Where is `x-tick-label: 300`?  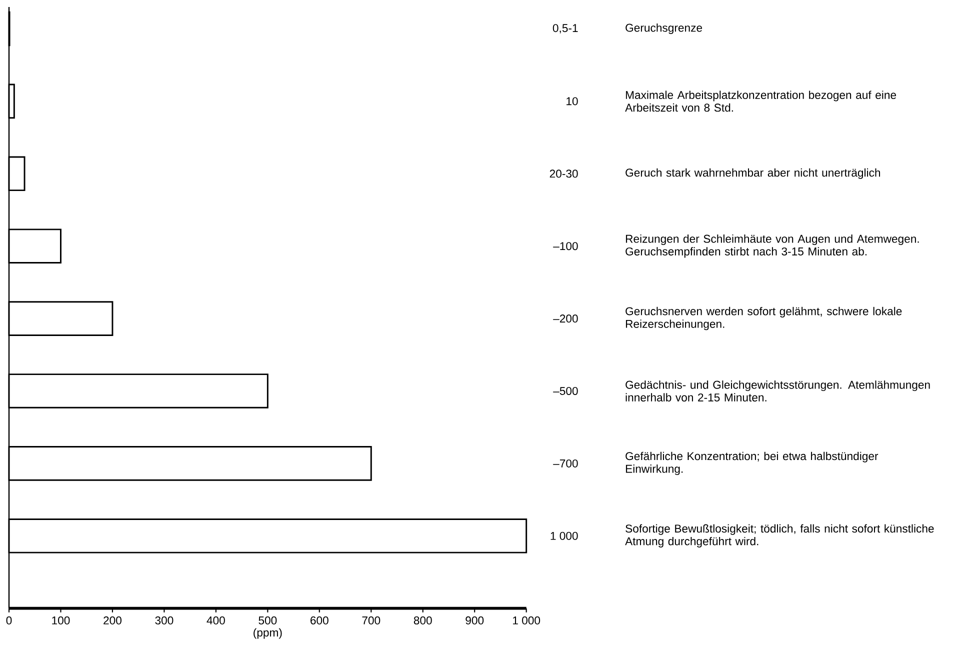
x-tick-label: 300 is located at coordinates (164, 620).